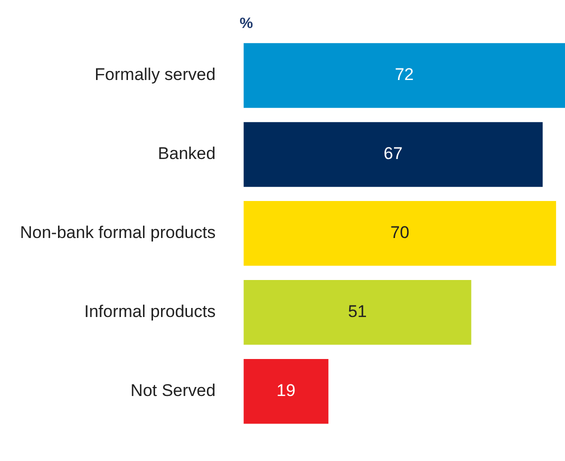 This screenshot has height=461, width=565. I want to click on data-label: 51, so click(357, 312).